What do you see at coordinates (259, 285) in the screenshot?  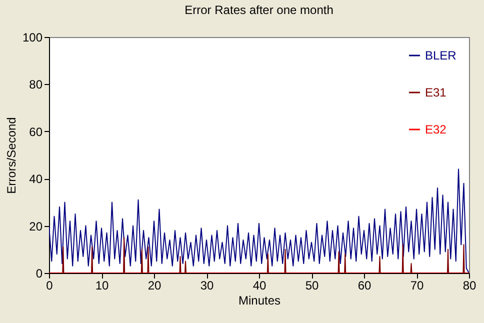 I see `x-tick-label: 40` at bounding box center [259, 285].